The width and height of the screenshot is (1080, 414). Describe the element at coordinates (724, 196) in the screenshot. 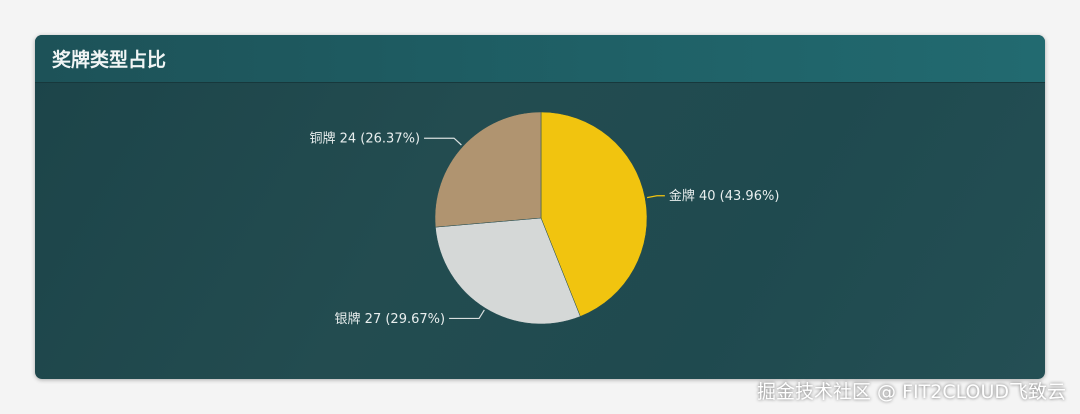

I see `slice-label-0: 金牌 40 (43.96%)` at that location.